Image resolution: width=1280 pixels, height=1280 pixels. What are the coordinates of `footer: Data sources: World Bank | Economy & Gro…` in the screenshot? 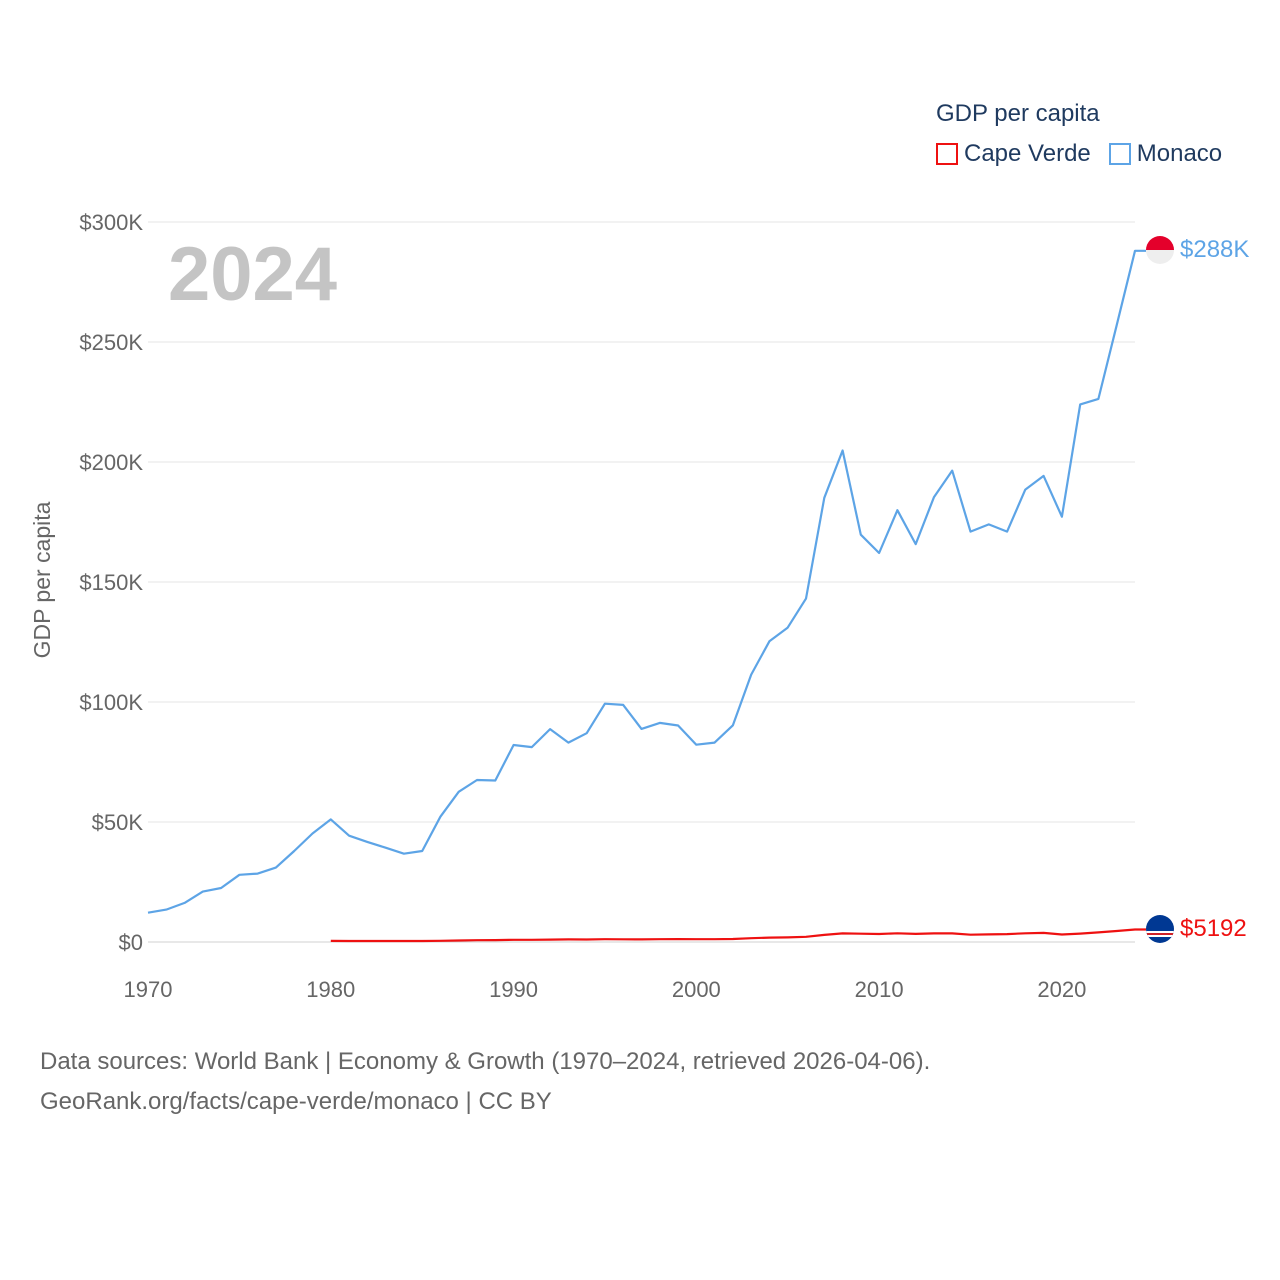 It's located at (485, 1082).